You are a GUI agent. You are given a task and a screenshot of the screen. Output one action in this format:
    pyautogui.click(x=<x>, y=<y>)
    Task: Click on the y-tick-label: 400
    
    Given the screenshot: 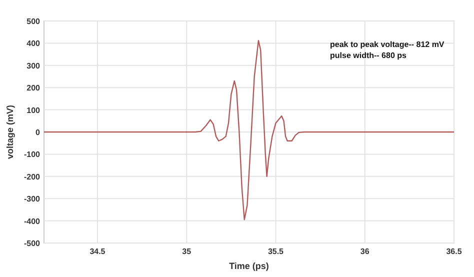 What is the action you would take?
    pyautogui.click(x=33, y=43)
    